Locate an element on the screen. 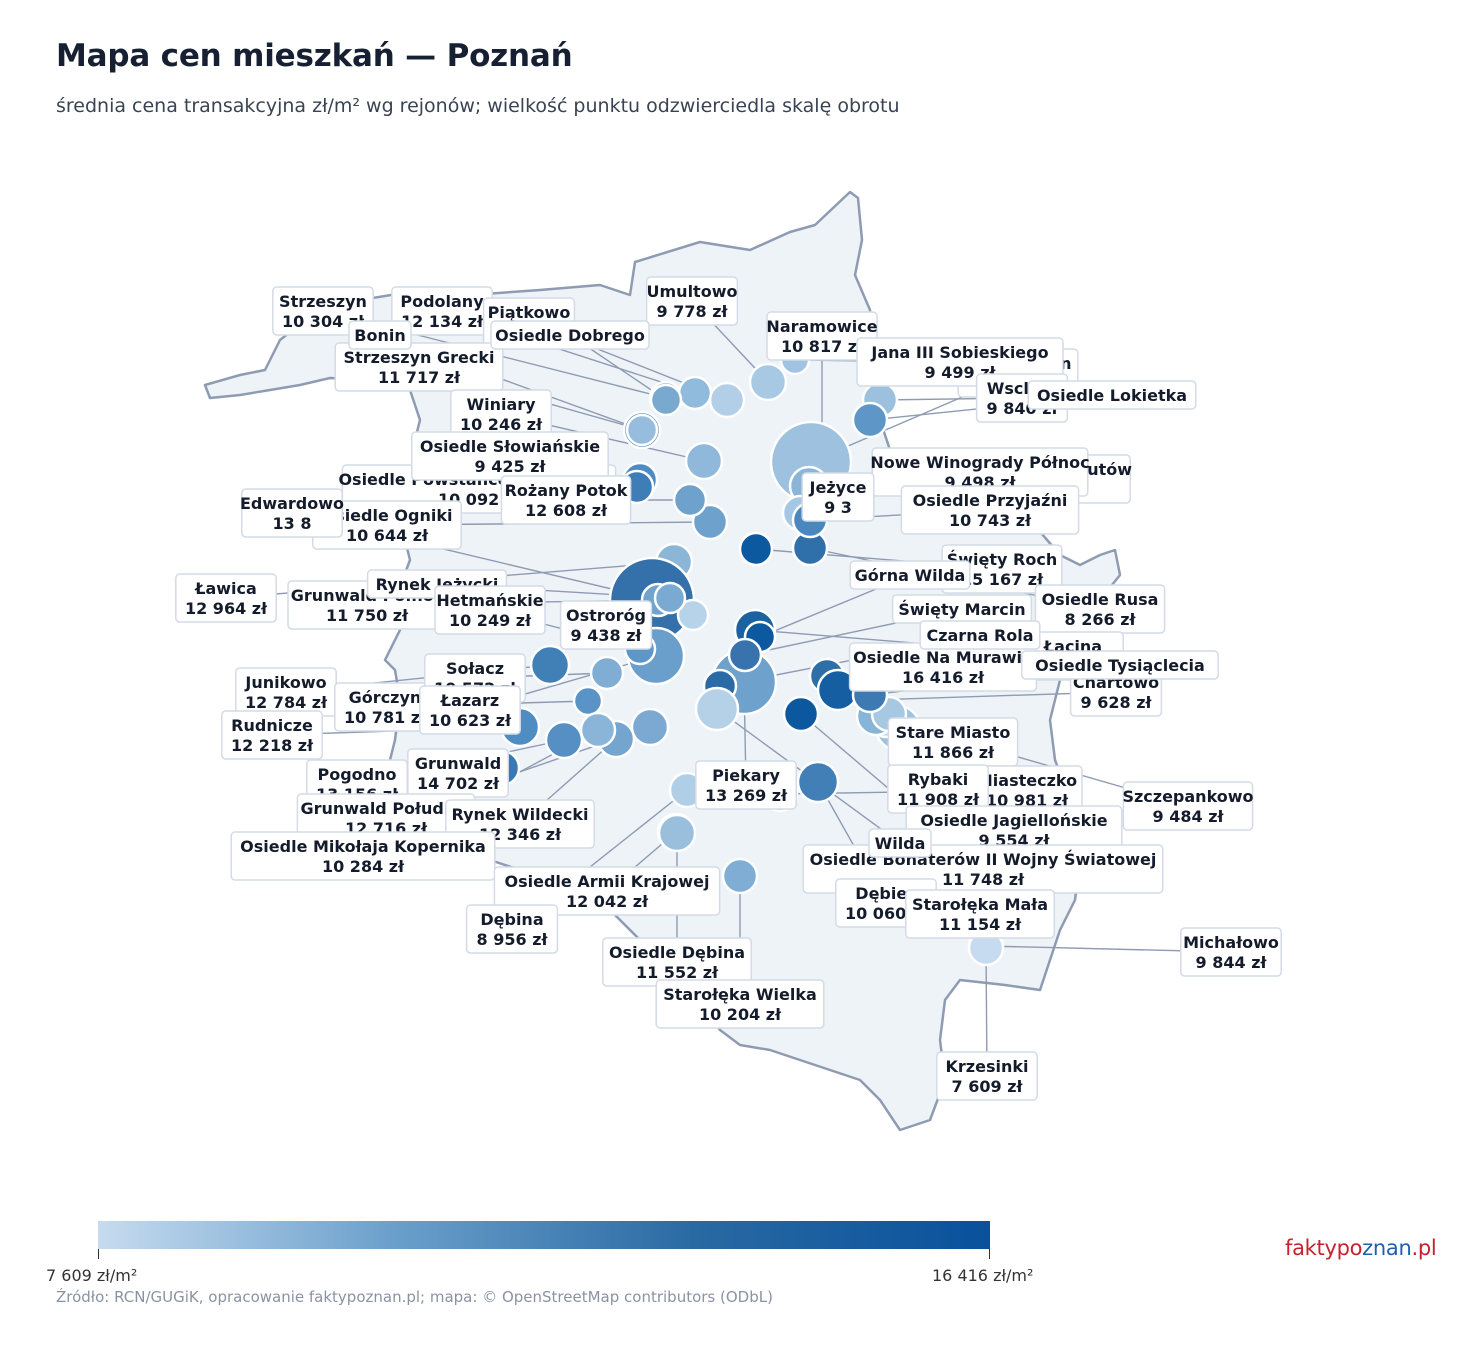 Image resolution: width=1481 pixels, height=1352 pixels. district-name: Umultowo is located at coordinates (692, 291).